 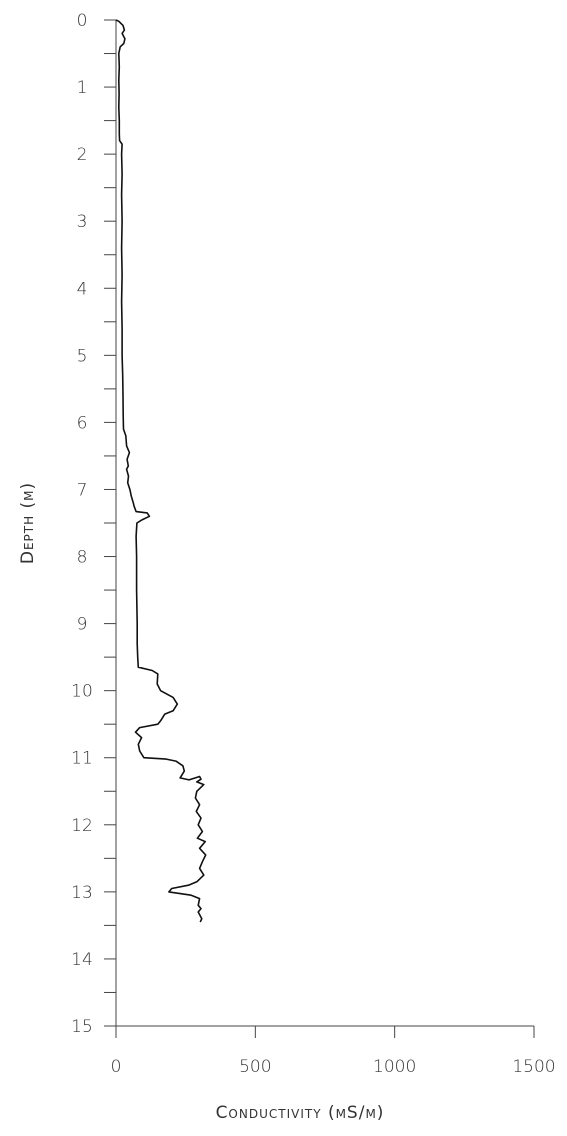 I want to click on series-layer, so click(x=161, y=471).